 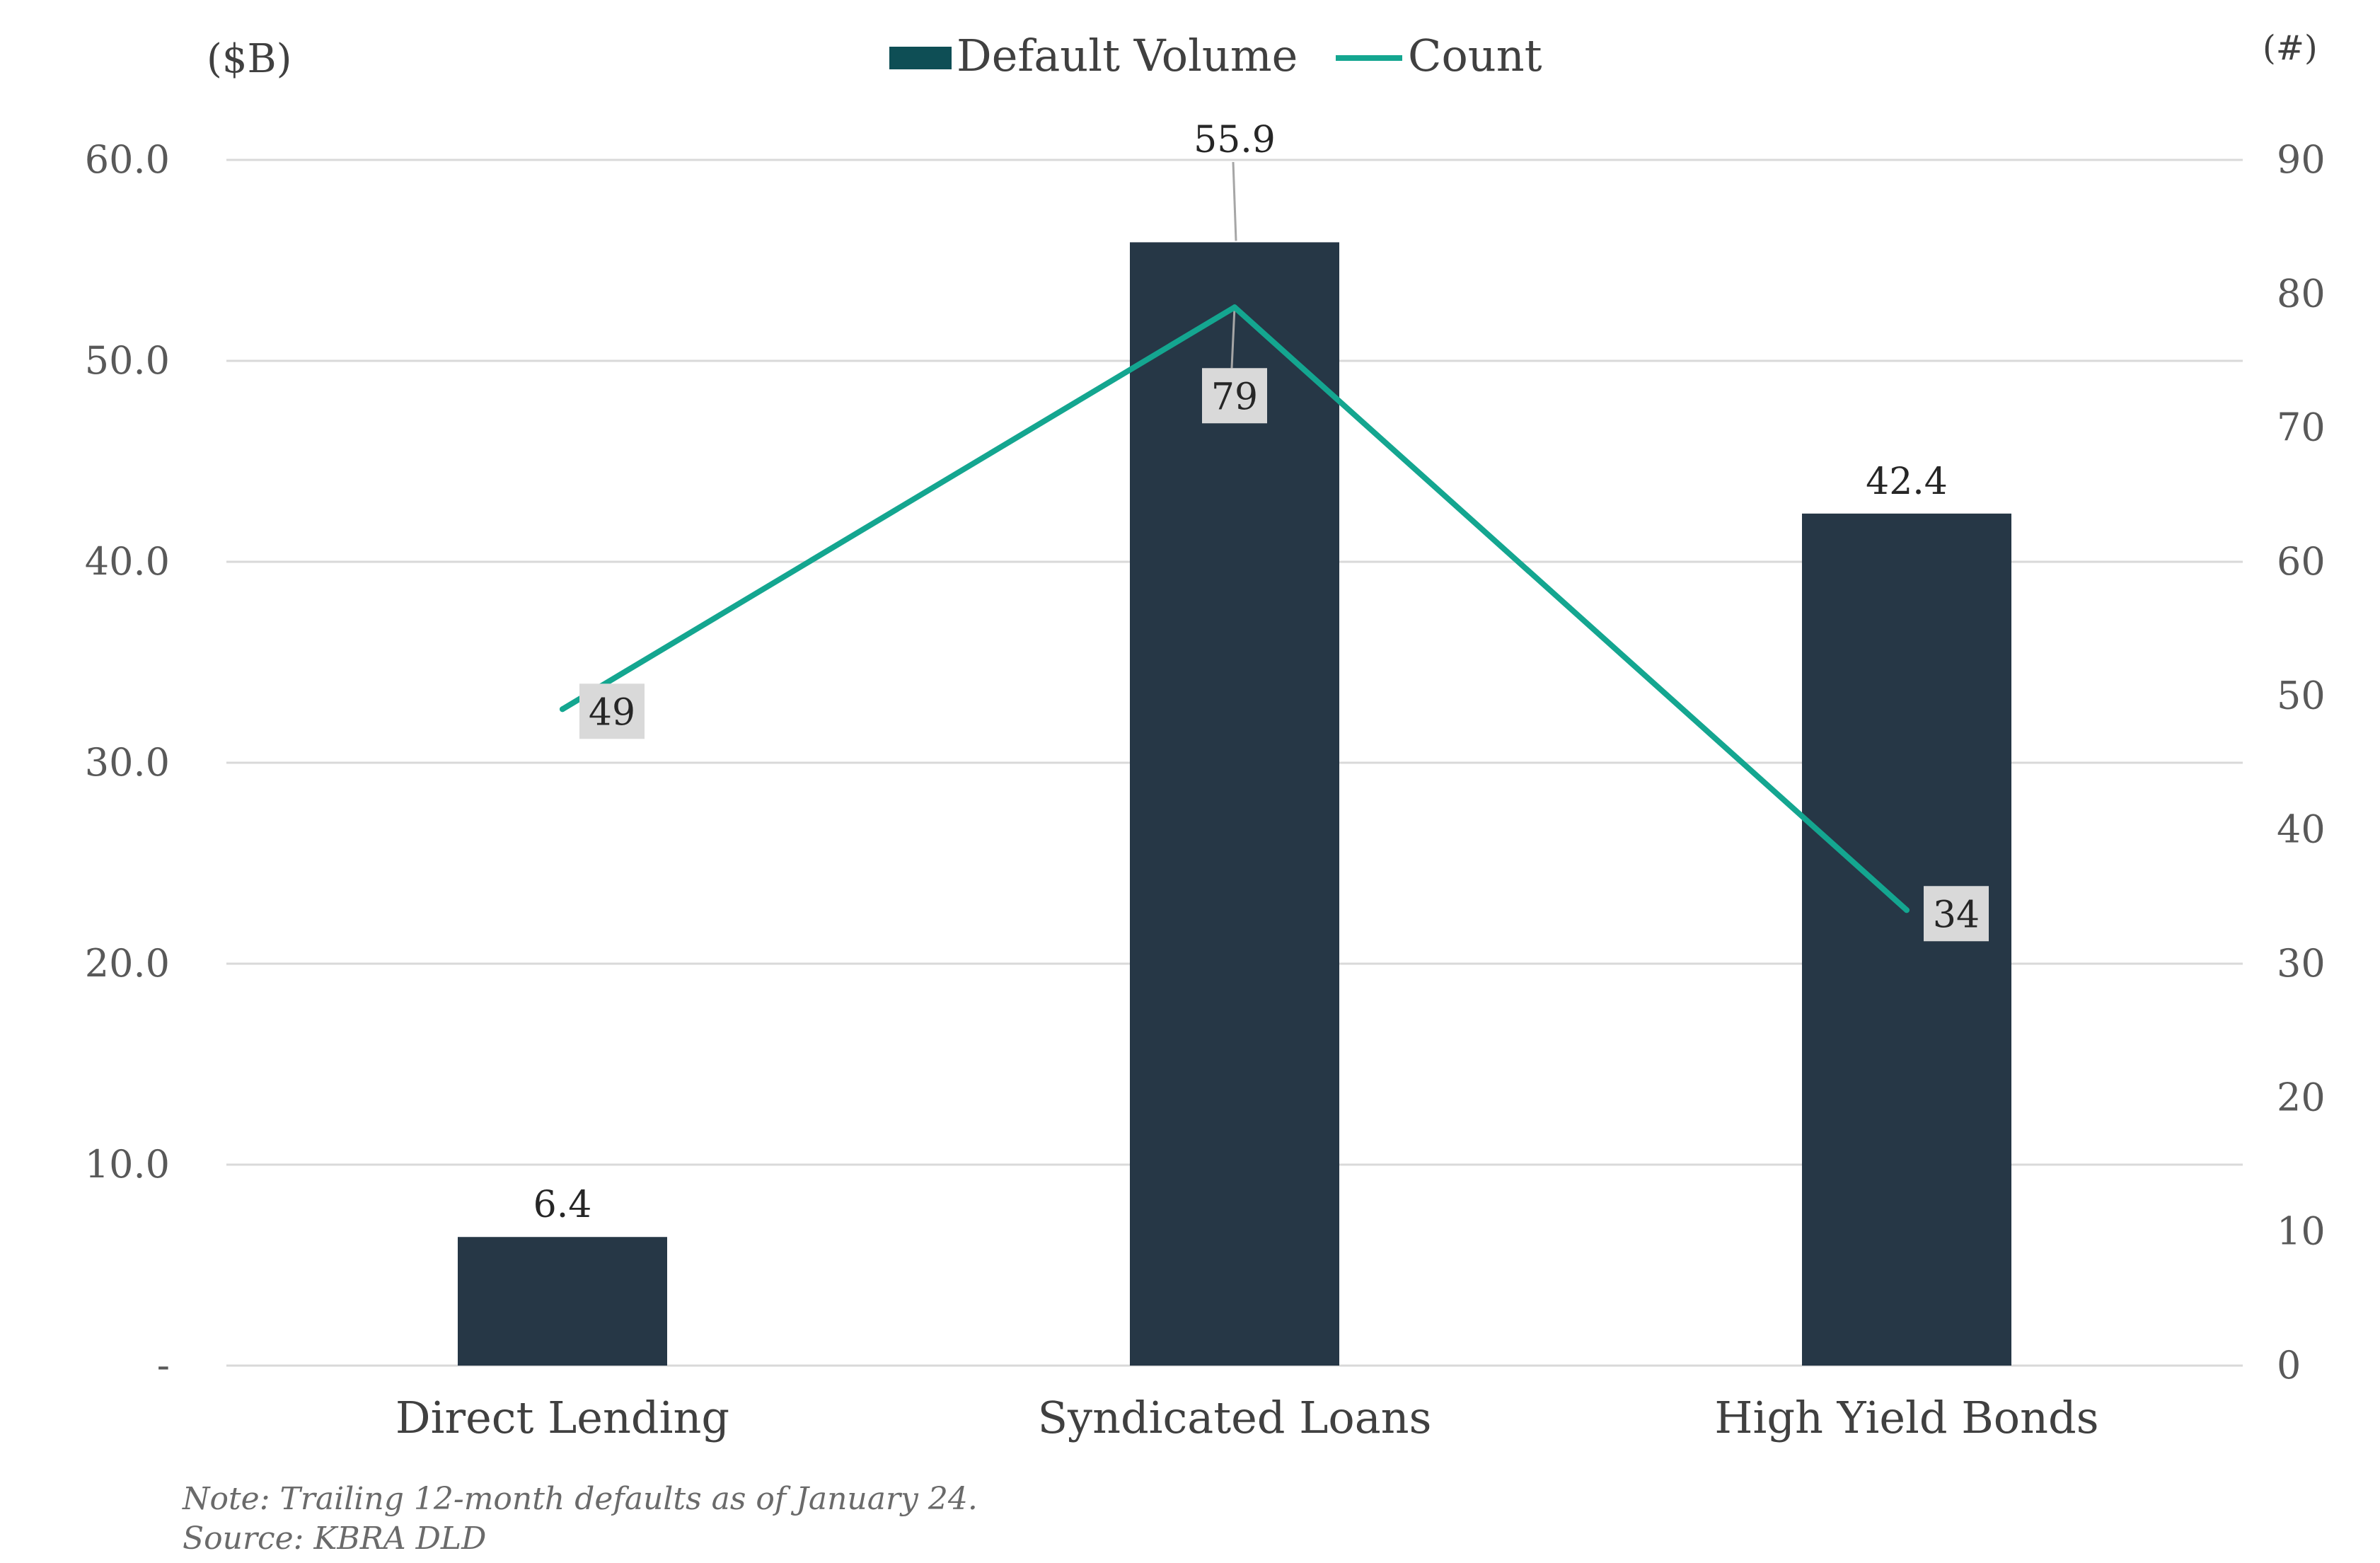 I want to click on count-value-label: 34, so click(x=1956, y=915).